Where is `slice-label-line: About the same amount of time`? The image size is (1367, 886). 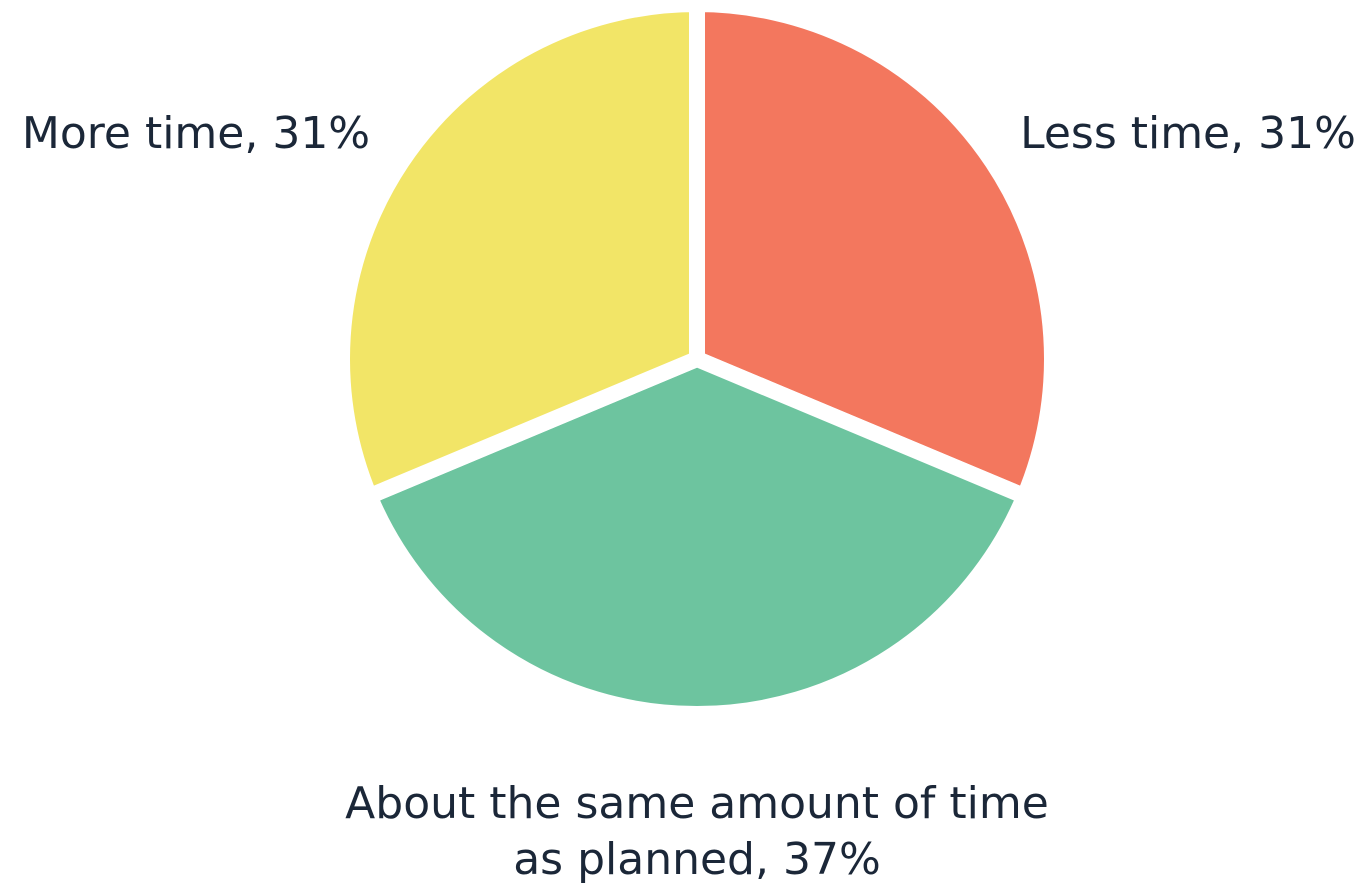
slice-label-line: About the same amount of time is located at coordinates (697, 803).